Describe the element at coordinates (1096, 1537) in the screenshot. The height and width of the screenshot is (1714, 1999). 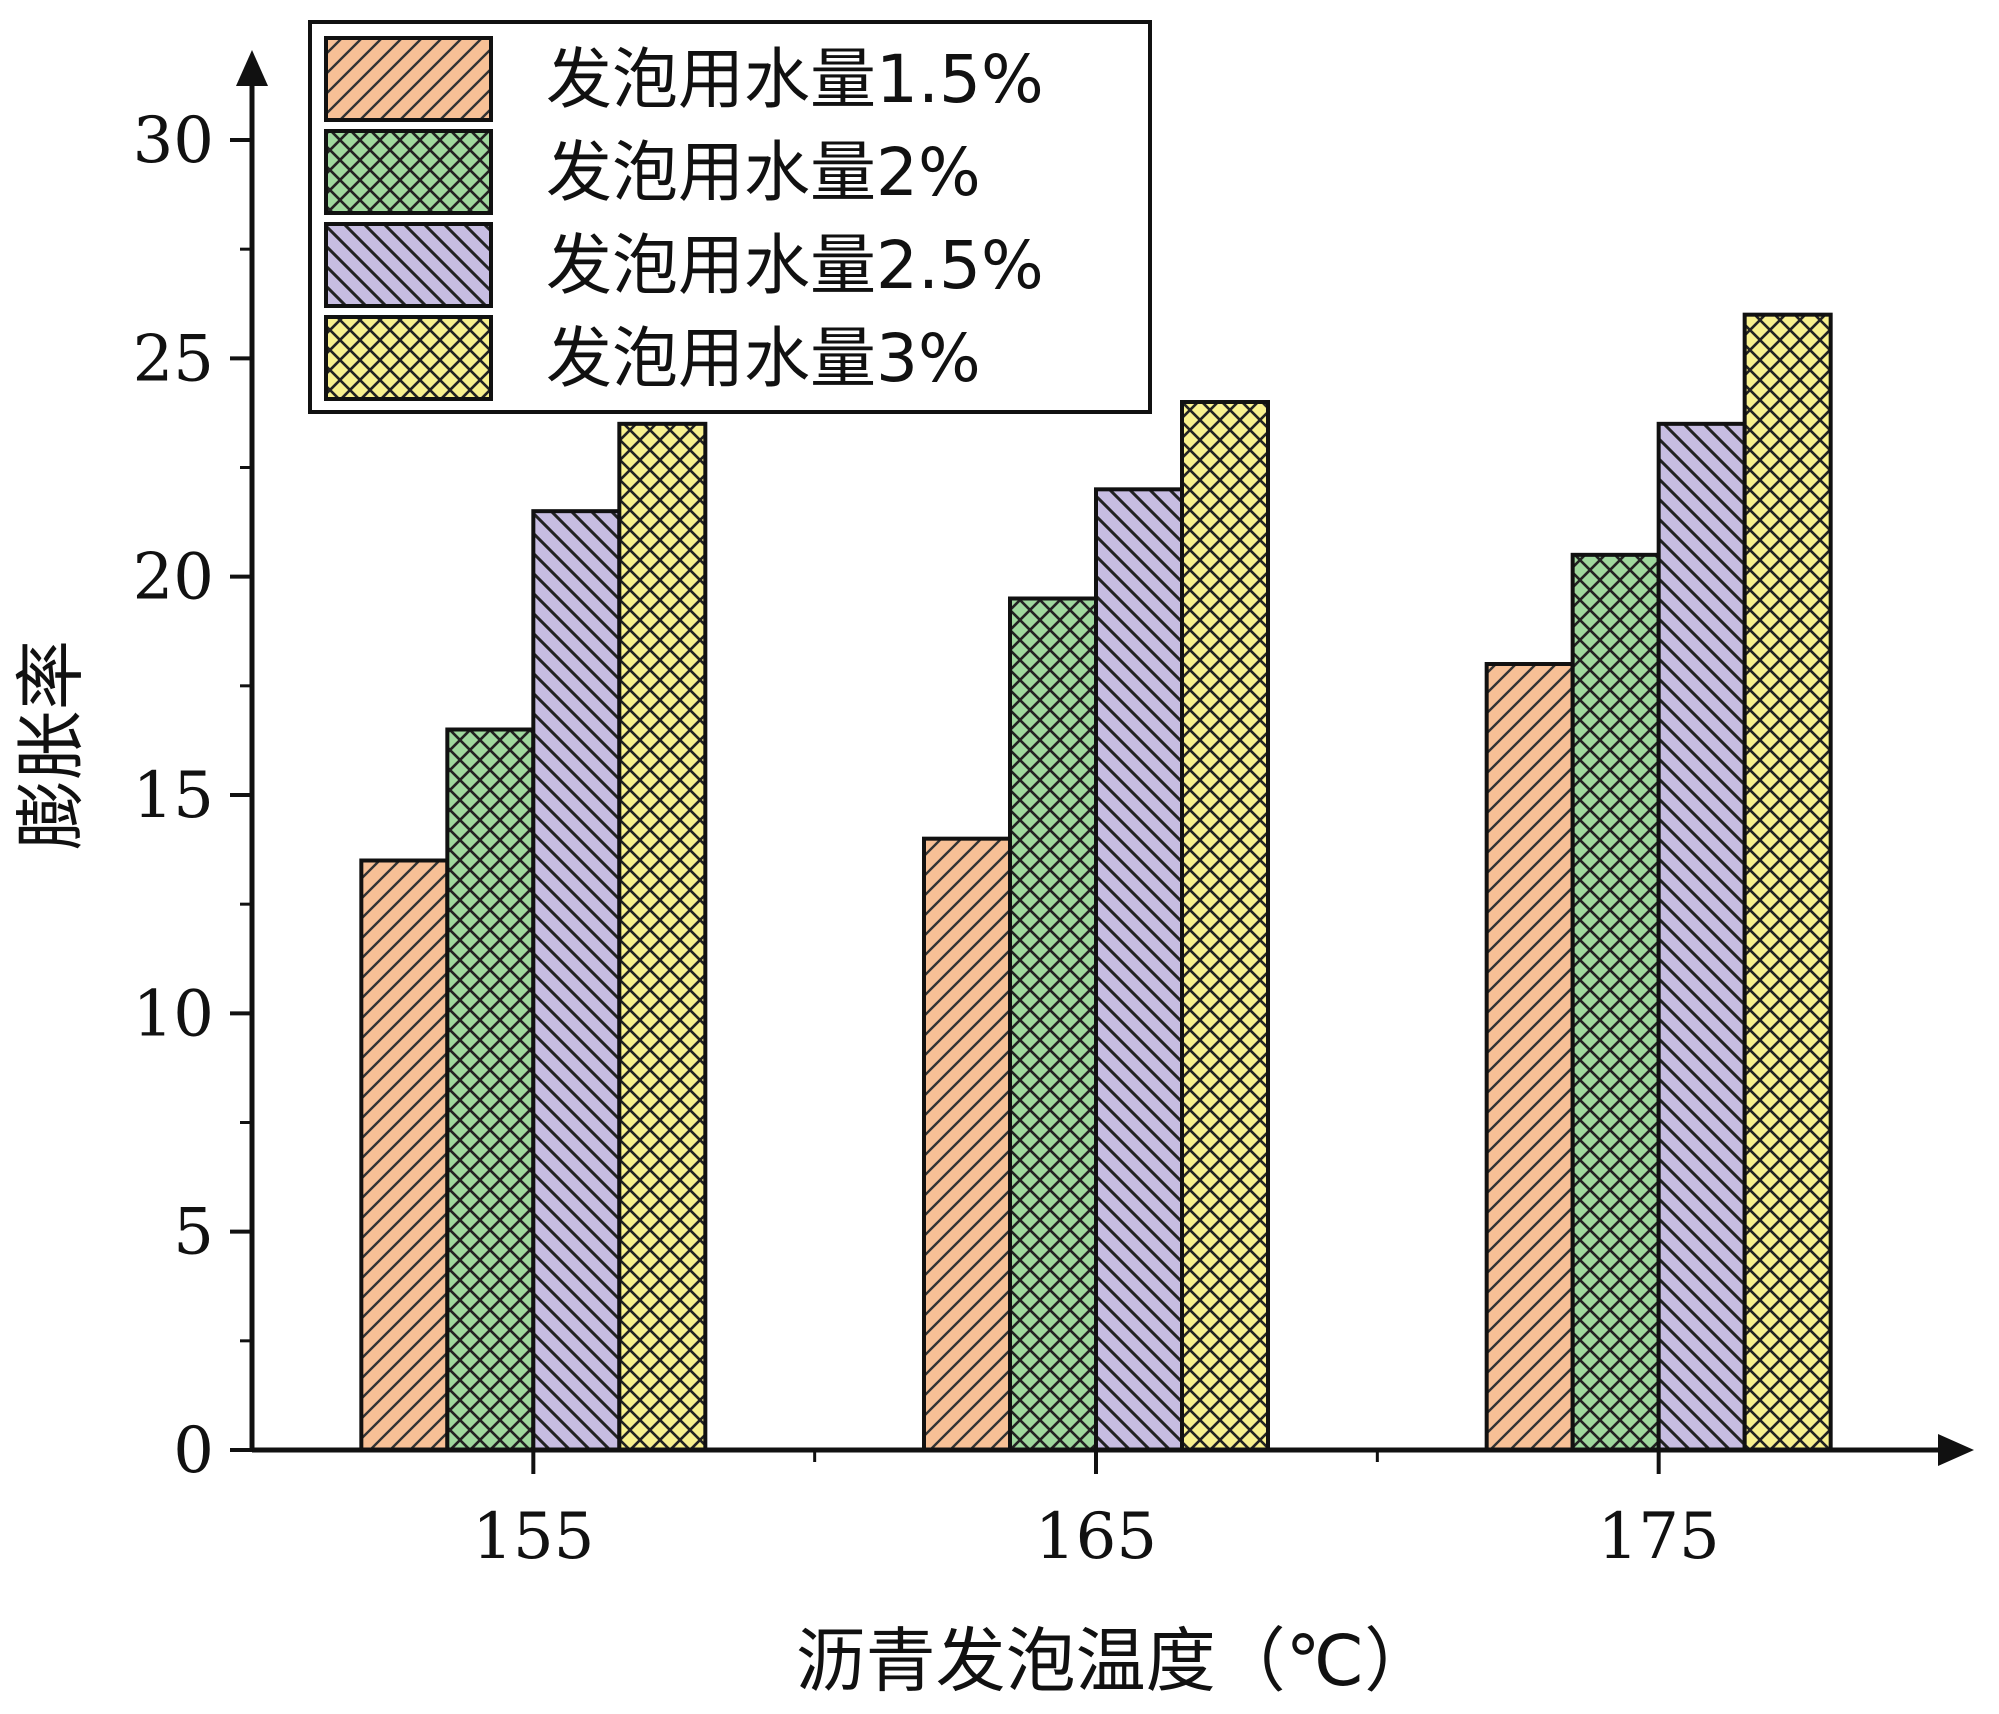
I see `x-tick-label: 165` at that location.